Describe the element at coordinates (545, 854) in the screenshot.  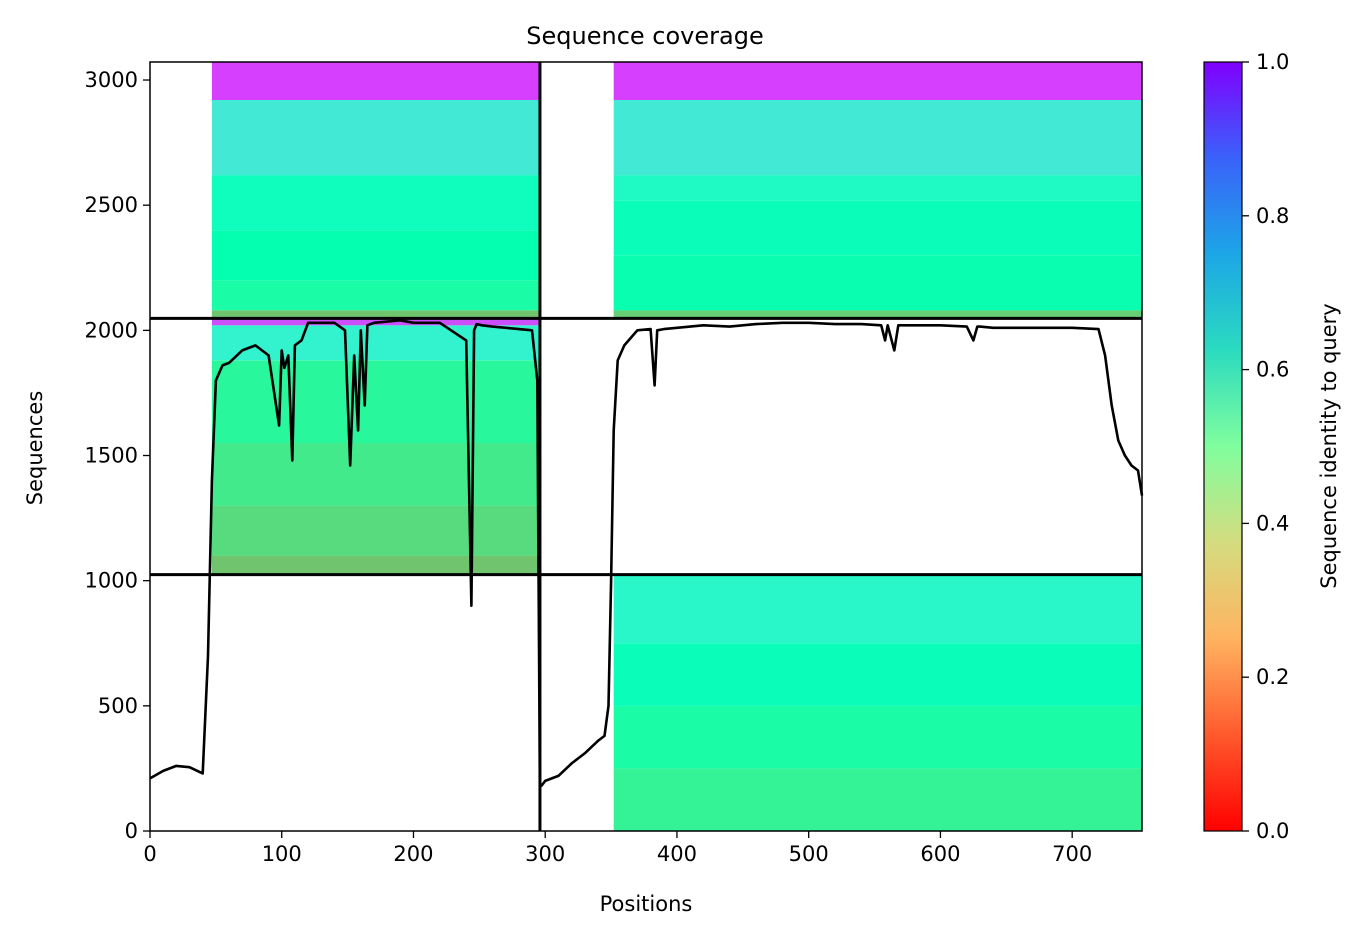
I see `x-tick-label: 300` at that location.